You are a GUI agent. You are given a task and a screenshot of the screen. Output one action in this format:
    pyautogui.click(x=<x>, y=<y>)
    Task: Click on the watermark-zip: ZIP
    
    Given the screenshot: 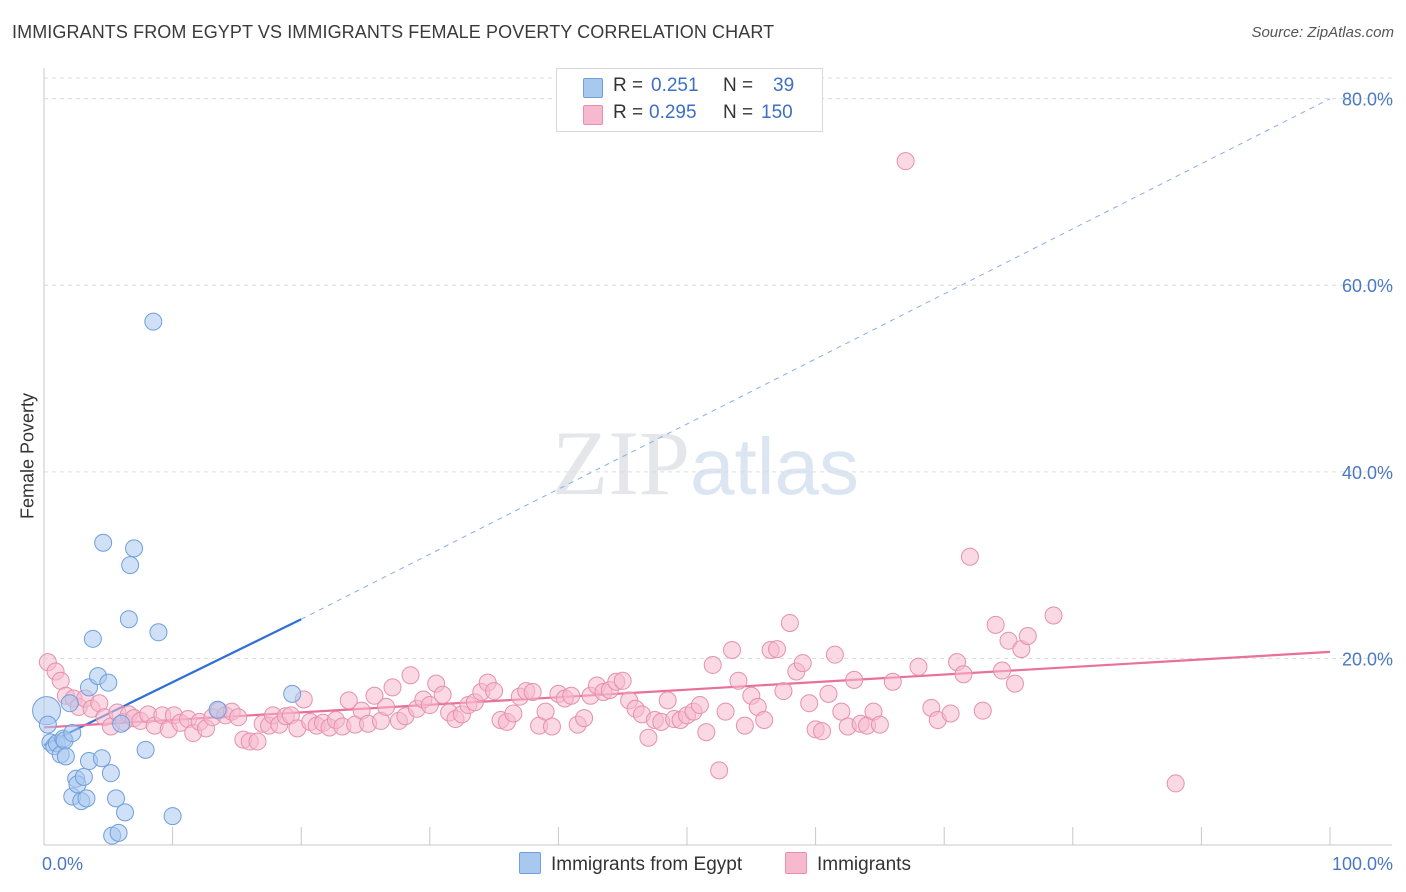 What is the action you would take?
    pyautogui.click(x=621, y=463)
    